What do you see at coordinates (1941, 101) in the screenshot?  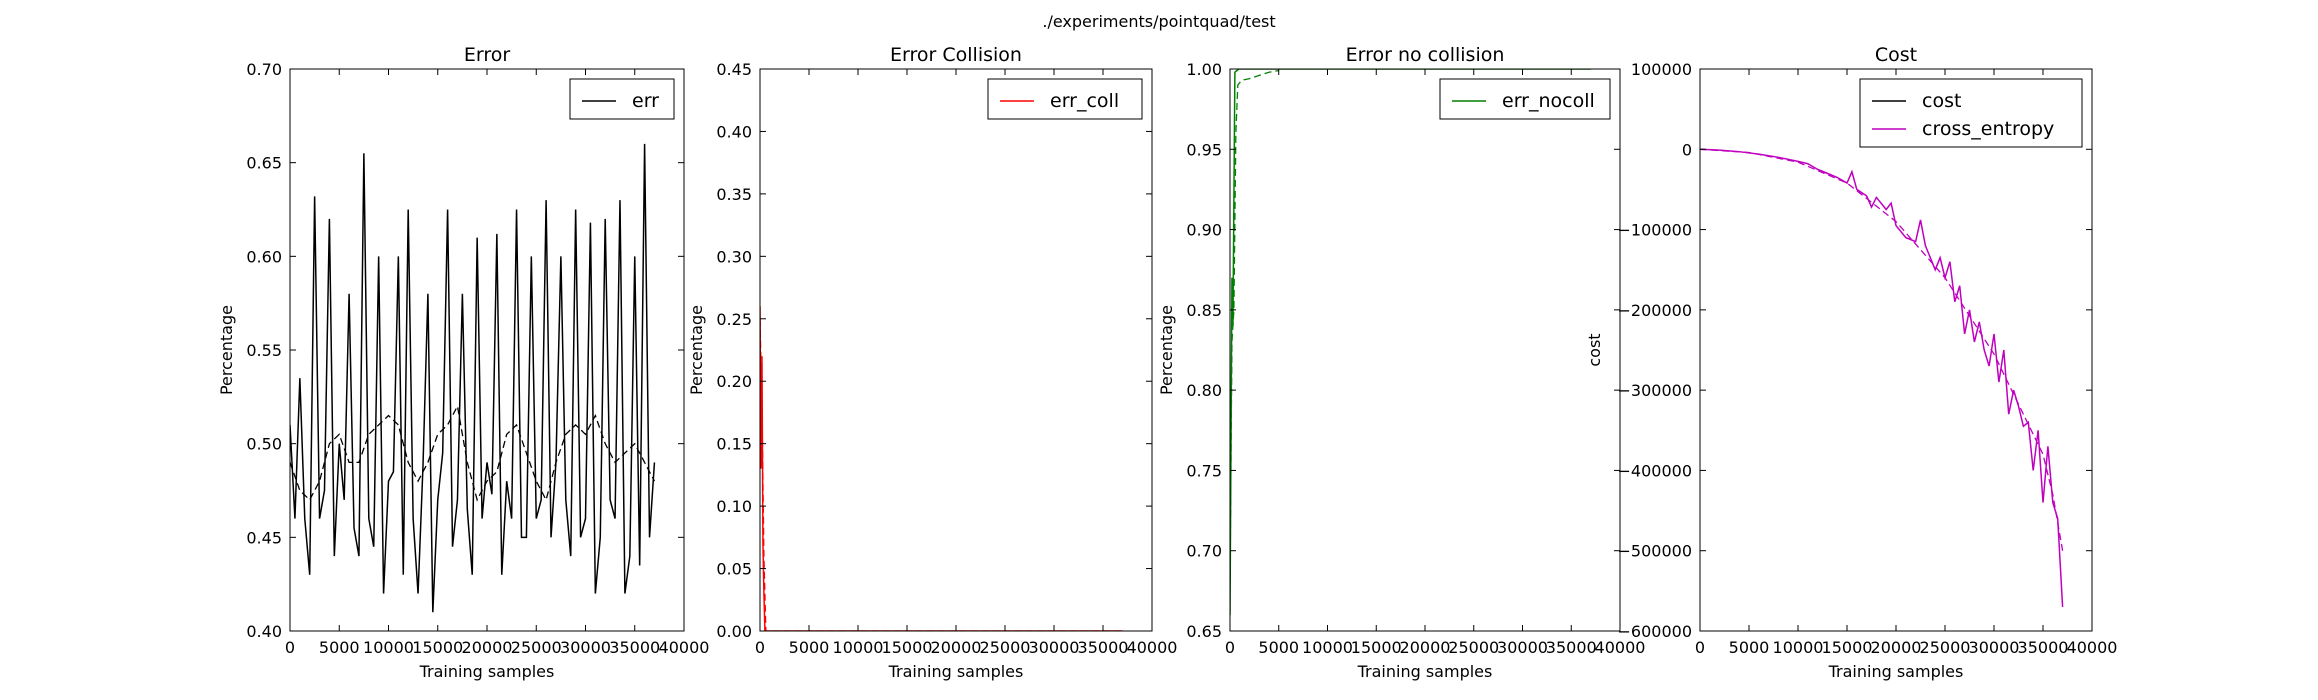 I see `legend-label-cost: cost` at bounding box center [1941, 101].